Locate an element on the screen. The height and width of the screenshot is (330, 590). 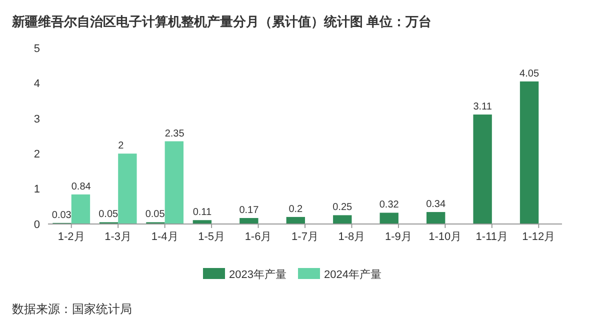
legend-label: 2024年产量 is located at coordinates (353, 274).